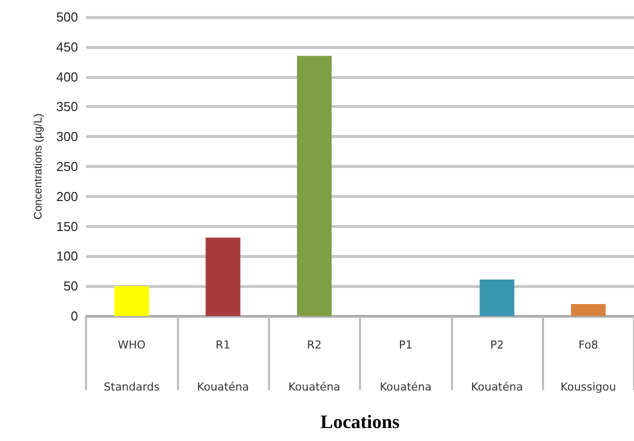 The image size is (634, 441). Describe the element at coordinates (406, 366) in the screenshot. I see `category-label: P1 Kouaténa` at that location.